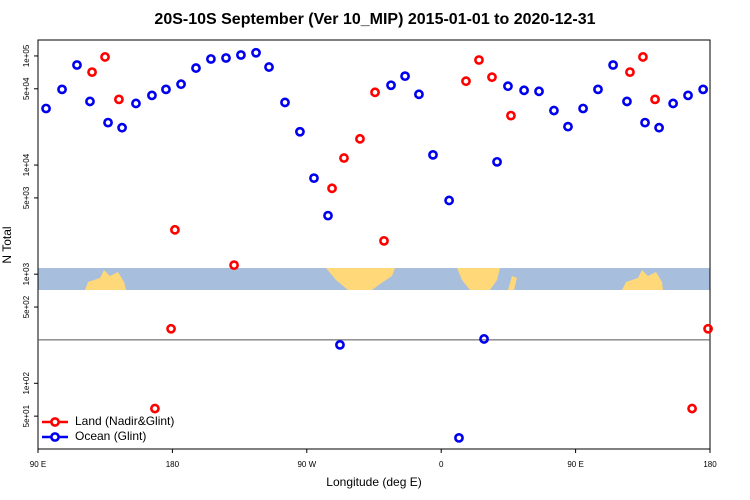  What do you see at coordinates (374, 279) in the screenshot?
I see `map-strip` at bounding box center [374, 279].